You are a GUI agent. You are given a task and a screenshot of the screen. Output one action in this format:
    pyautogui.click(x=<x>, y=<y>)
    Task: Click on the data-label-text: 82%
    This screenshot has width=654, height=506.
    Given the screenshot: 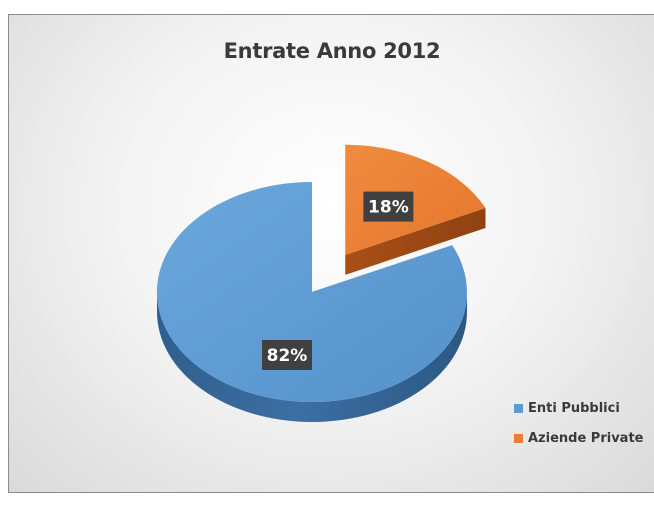 What is the action you would take?
    pyautogui.click(x=287, y=356)
    